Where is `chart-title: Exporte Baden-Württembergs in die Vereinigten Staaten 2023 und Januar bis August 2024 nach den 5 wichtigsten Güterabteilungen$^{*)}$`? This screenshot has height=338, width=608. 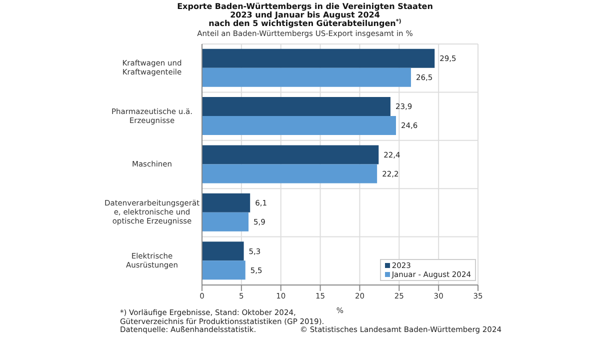 chart-title: Exporte Baden-Württembergs in die Vereinigten Staaten 2023 und Januar bis August 2024 nach den 5 wichtigsten Güterabteilungen$^{*)}$ is located at coordinates (305, 15).